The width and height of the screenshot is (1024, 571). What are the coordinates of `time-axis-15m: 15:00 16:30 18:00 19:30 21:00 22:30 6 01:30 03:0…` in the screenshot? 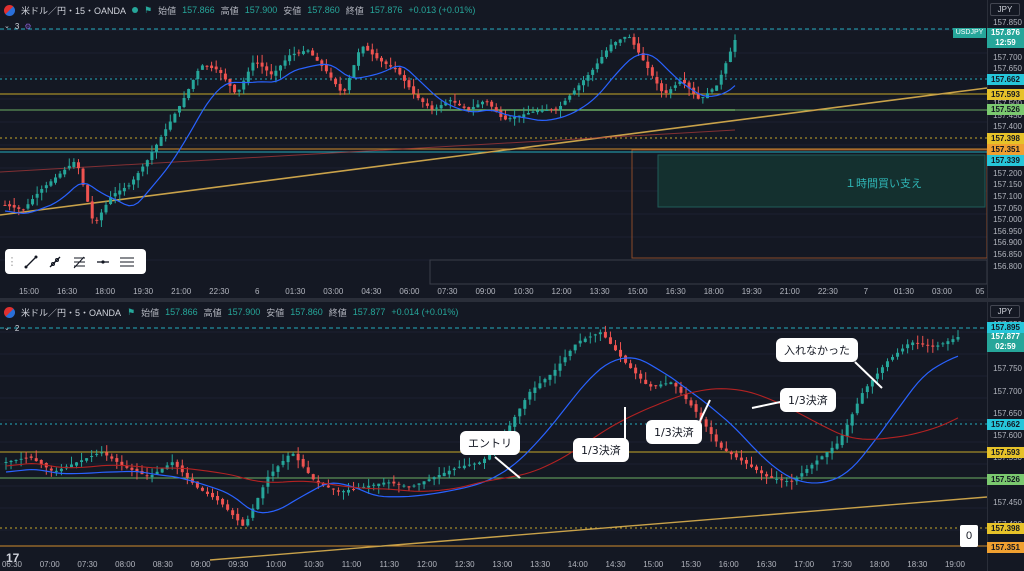 It's located at (493, 292).